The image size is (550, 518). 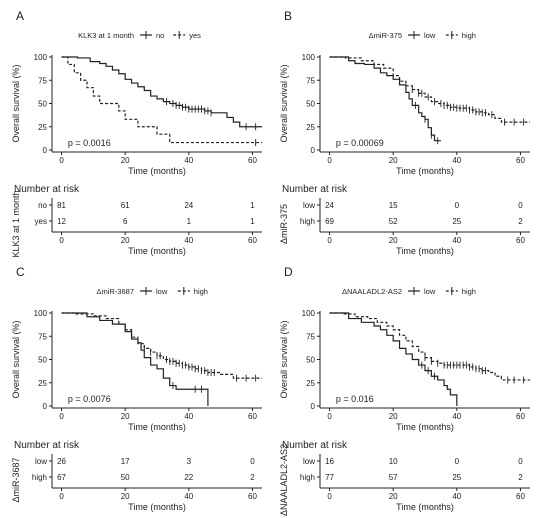 What do you see at coordinates (372, 291) in the screenshot?
I see `legend-title: ΔNAALADL2-AS2` at bounding box center [372, 291].